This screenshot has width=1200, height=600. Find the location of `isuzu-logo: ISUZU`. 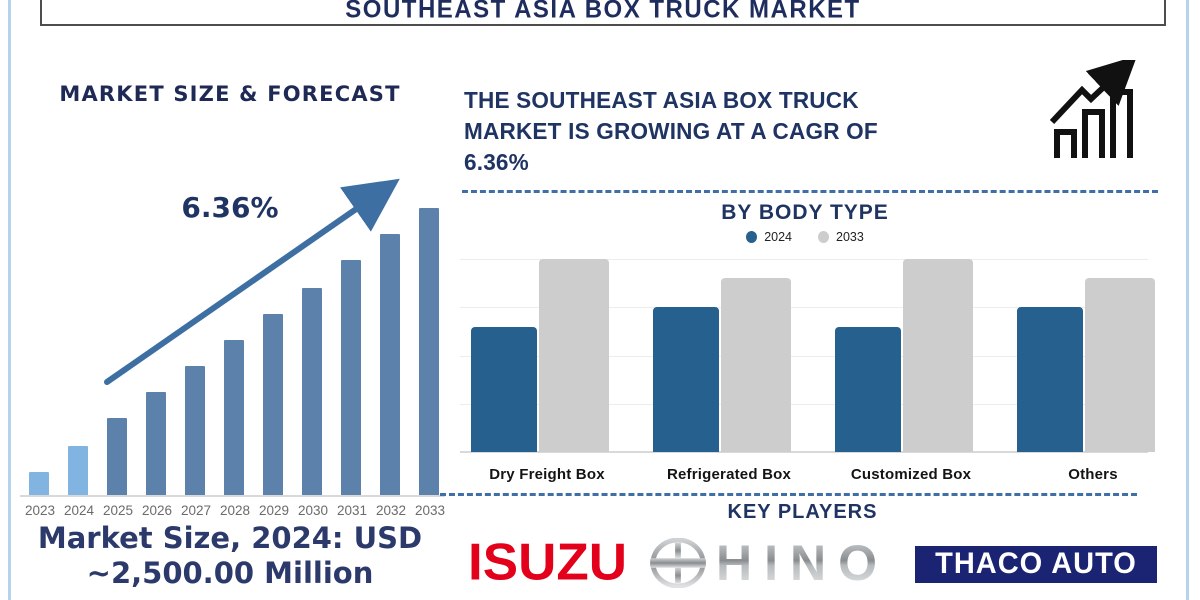

isuzu-logo: ISUZU is located at coordinates (547, 562).